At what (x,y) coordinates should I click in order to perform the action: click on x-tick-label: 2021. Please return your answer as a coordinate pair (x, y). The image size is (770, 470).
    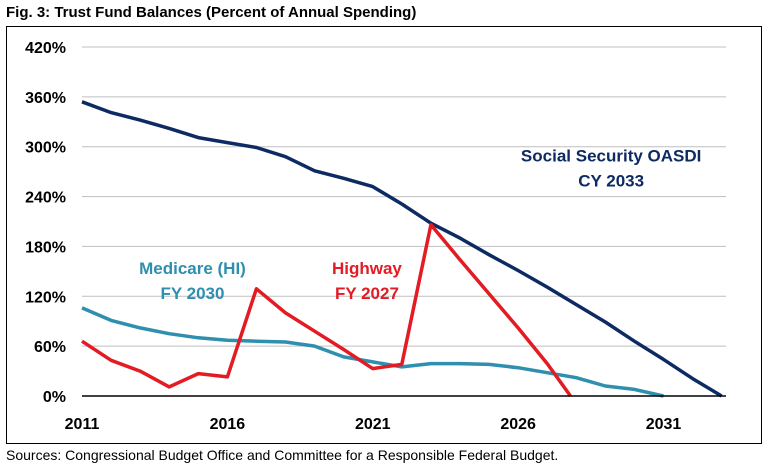
    Looking at the image, I should click on (373, 424).